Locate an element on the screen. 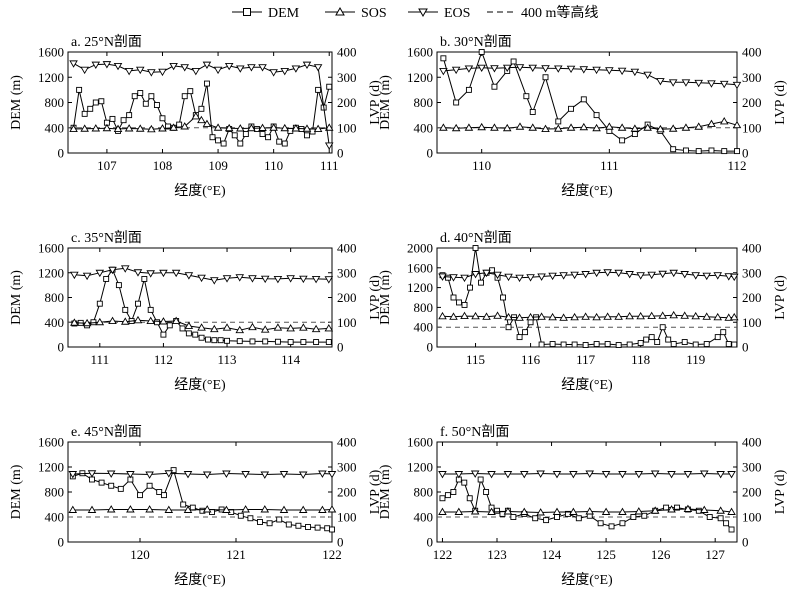 This screenshot has width=800, height=609. panel-title: c. 35°N剖面 is located at coordinates (106, 238).